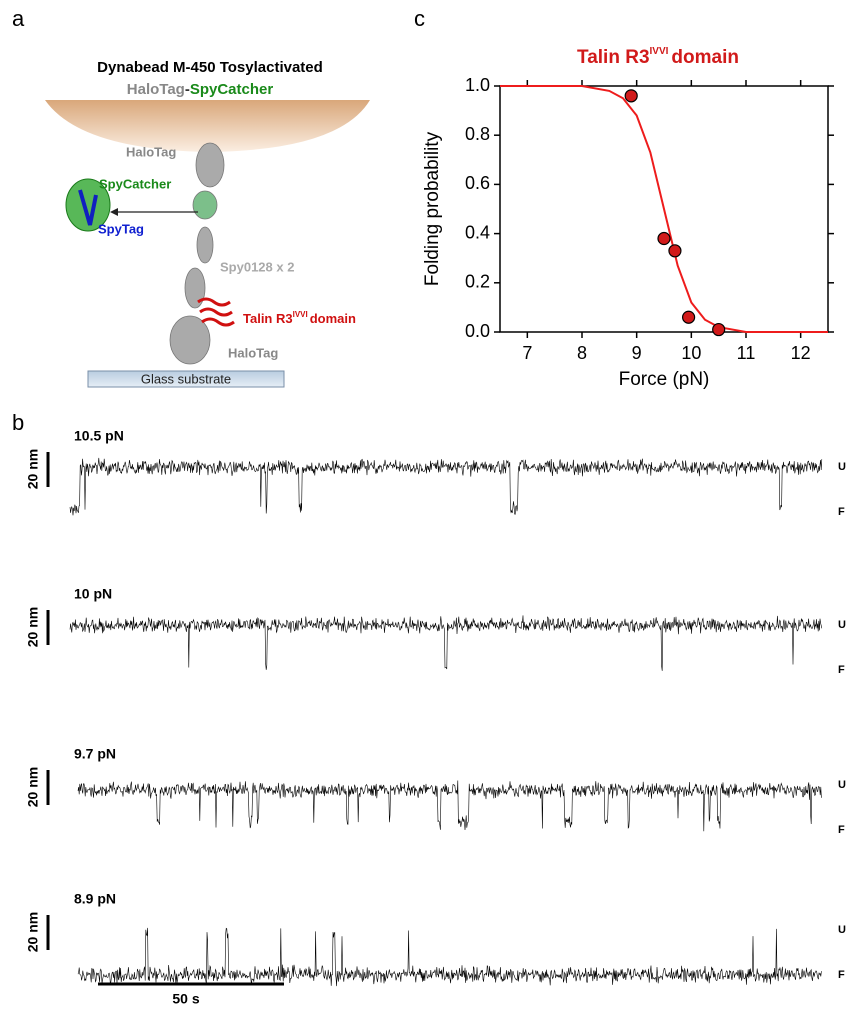 This screenshot has width=846, height=1012. What do you see at coordinates (746, 353) in the screenshot?
I see `x-tick-label: 11` at bounding box center [746, 353].